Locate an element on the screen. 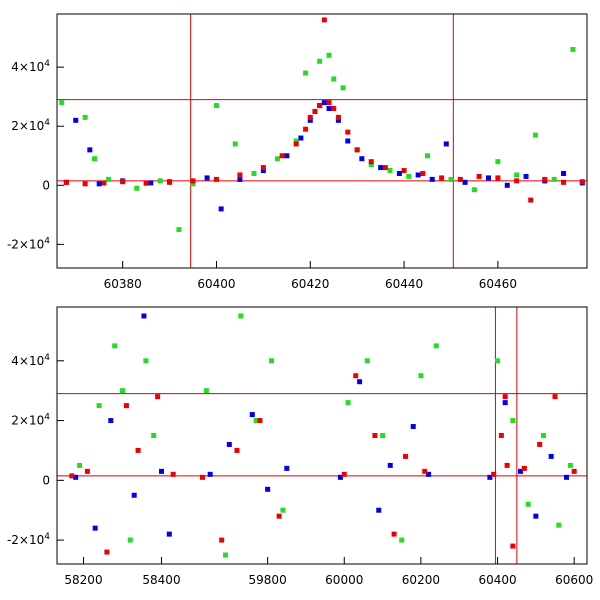 The width and height of the screenshot is (600, 600). y-tick-label: 4×104 is located at coordinates (30, 360).